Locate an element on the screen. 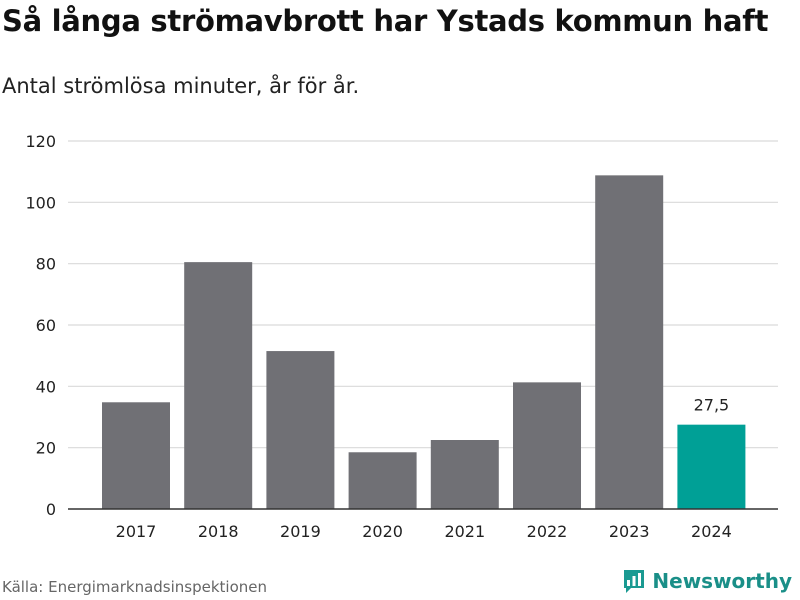 The height and width of the screenshot is (600, 800). y-axis-ticks: 0 20 40 60 80 100 120 is located at coordinates (40, 325).